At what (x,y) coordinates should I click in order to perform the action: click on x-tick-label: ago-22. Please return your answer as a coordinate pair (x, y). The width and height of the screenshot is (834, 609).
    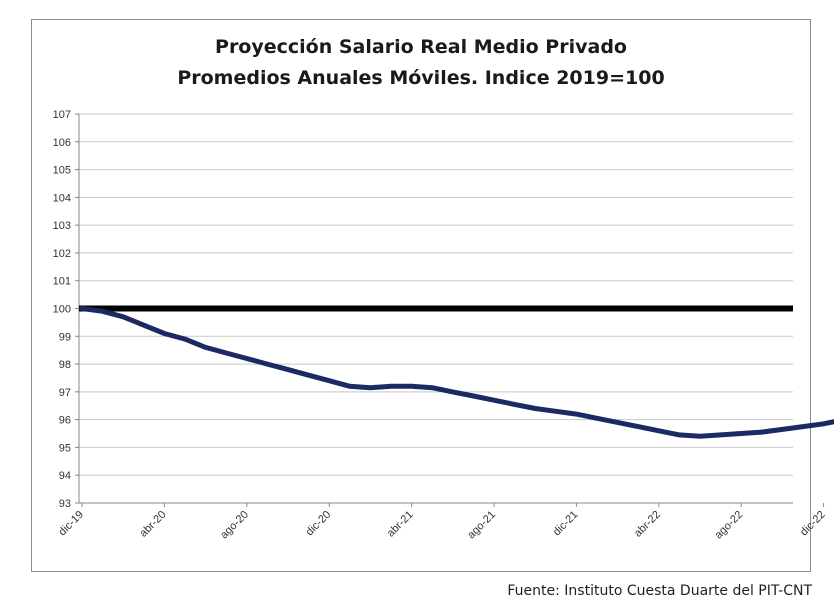
    Looking at the image, I should click on (729, 525).